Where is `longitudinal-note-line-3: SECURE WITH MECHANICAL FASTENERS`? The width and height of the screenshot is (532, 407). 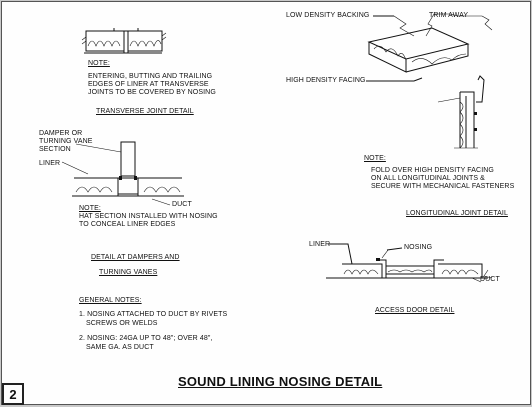
longitudinal-note-line-3: SECURE WITH MECHANICAL FASTENERS is located at coordinates (443, 186).